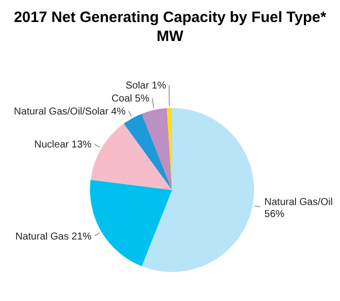 This screenshot has height=301, width=340. Describe the element at coordinates (170, 17) in the screenshot. I see `chart-title: 2017 Net Generating Capacity by Fuel Type*` at that location.